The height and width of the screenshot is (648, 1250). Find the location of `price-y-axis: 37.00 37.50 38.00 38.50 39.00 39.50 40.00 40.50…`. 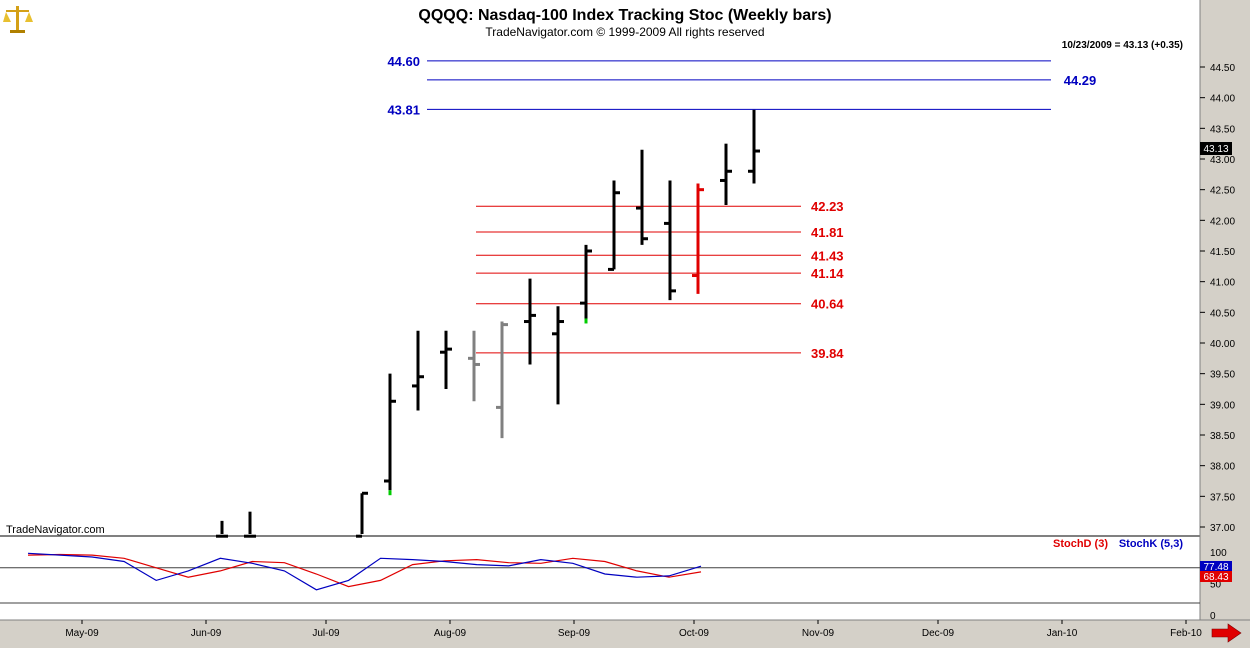

price-y-axis: 37.00 37.50 38.00 38.50 39.00 39.50 40.00 40.50… is located at coordinates (1217, 298).